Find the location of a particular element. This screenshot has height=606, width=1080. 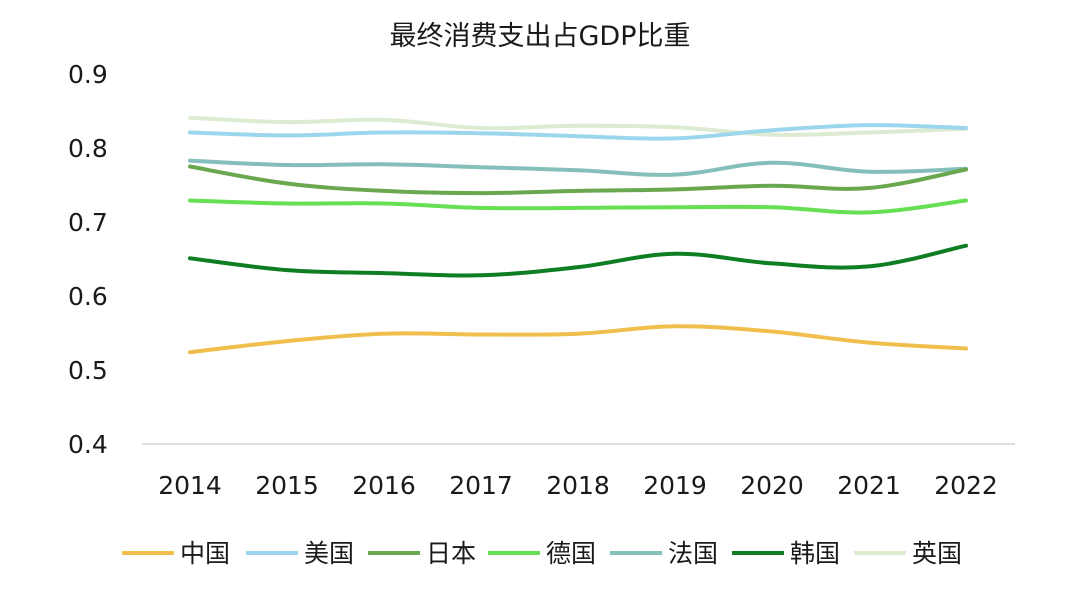

x-axis-ticks: 2014 2015 2016 2017 2018 2019 2020 2021 2022 is located at coordinates (578, 485).